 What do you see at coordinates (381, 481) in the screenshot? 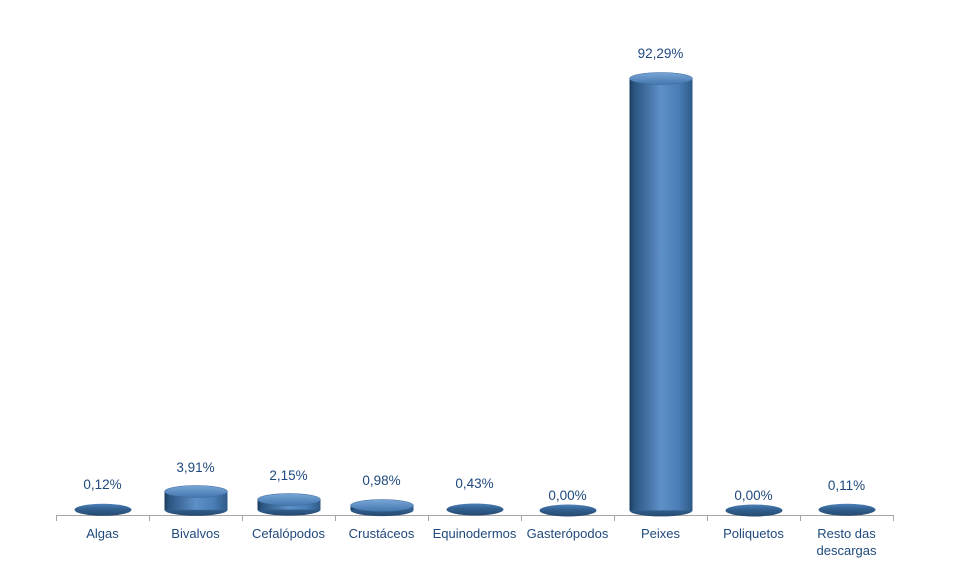
I see `data-label: 0,98%` at bounding box center [381, 481].